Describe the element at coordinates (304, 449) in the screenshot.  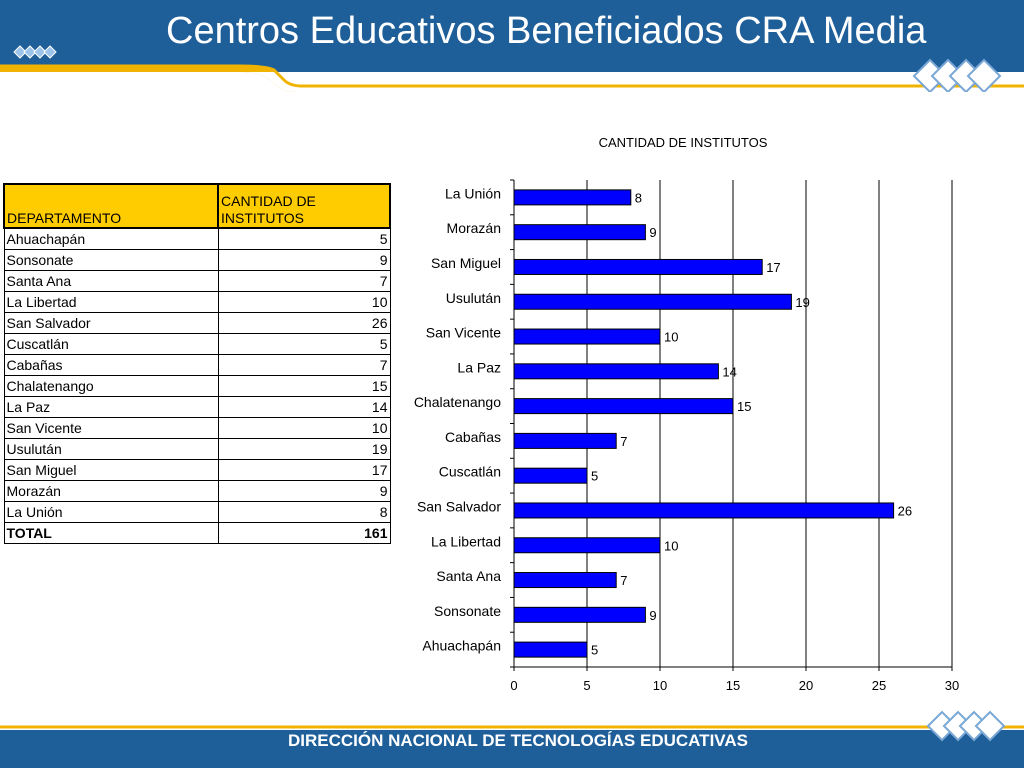
I see `cell-cantidad: 19` at that location.